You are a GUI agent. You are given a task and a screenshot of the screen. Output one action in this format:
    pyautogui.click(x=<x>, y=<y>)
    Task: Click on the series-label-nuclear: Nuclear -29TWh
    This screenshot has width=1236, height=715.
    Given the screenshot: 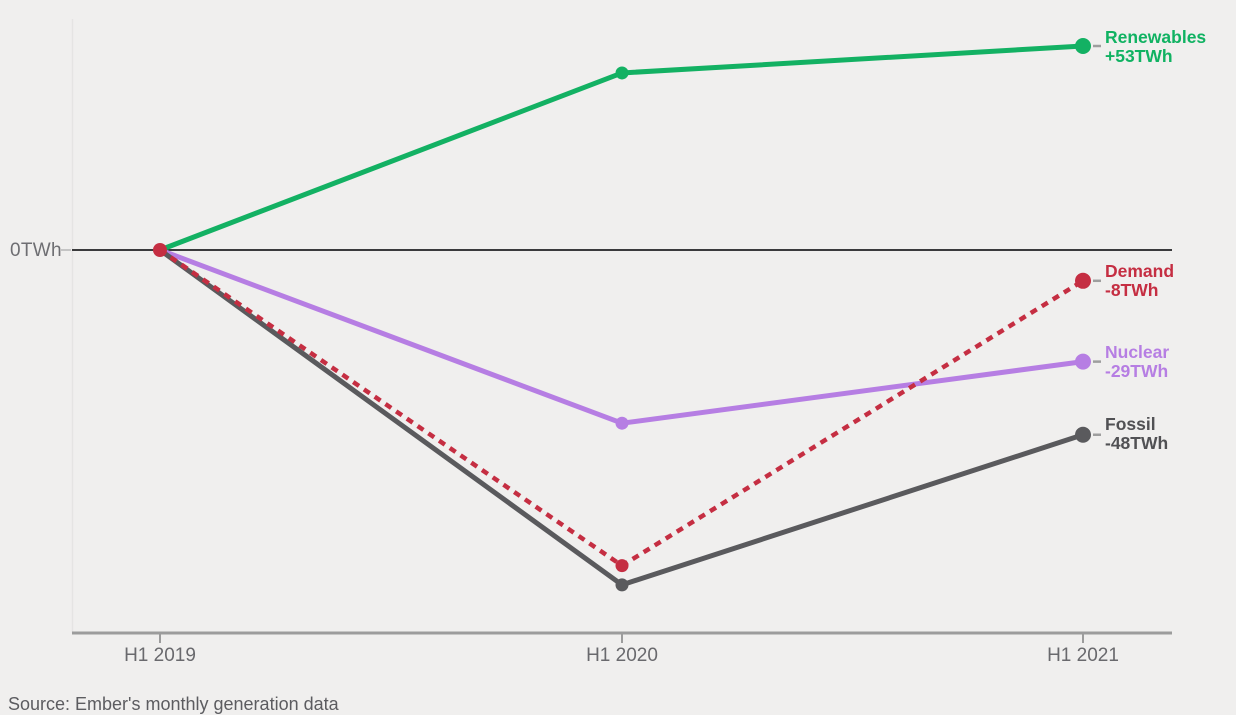 What is the action you would take?
    pyautogui.click(x=1137, y=362)
    